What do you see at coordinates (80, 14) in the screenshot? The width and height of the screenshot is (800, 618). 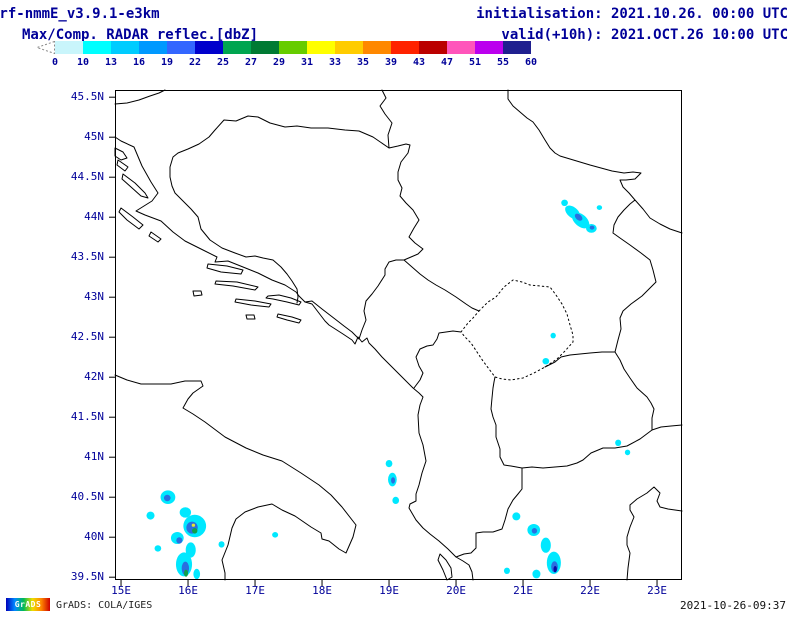 I see `model-title: wrf-nmmE_v3.9.1-e3km` at bounding box center [80, 14].